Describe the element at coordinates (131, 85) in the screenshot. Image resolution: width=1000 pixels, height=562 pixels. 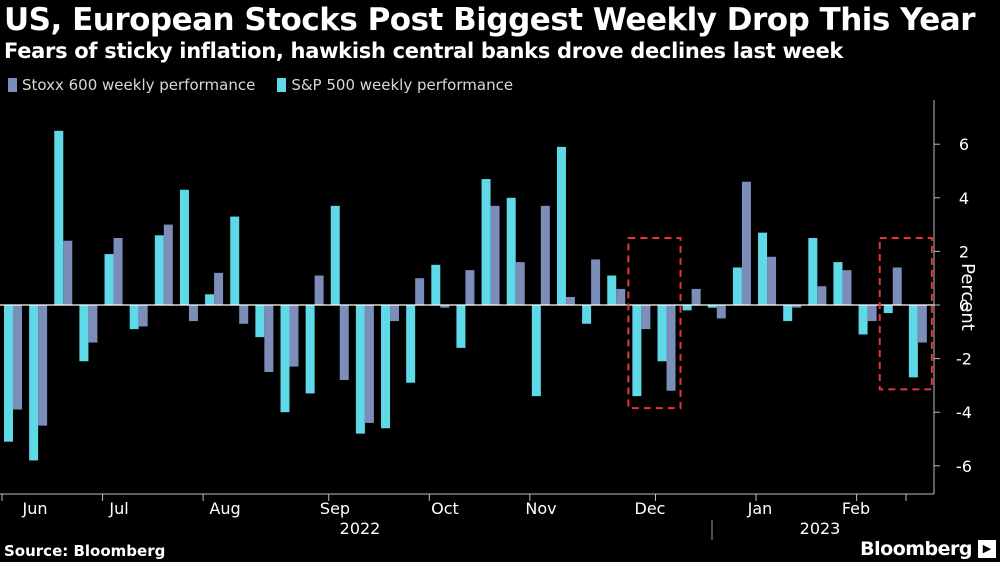
I see `legend-item-stoxx: Stoxx 600 weekly performance` at that location.